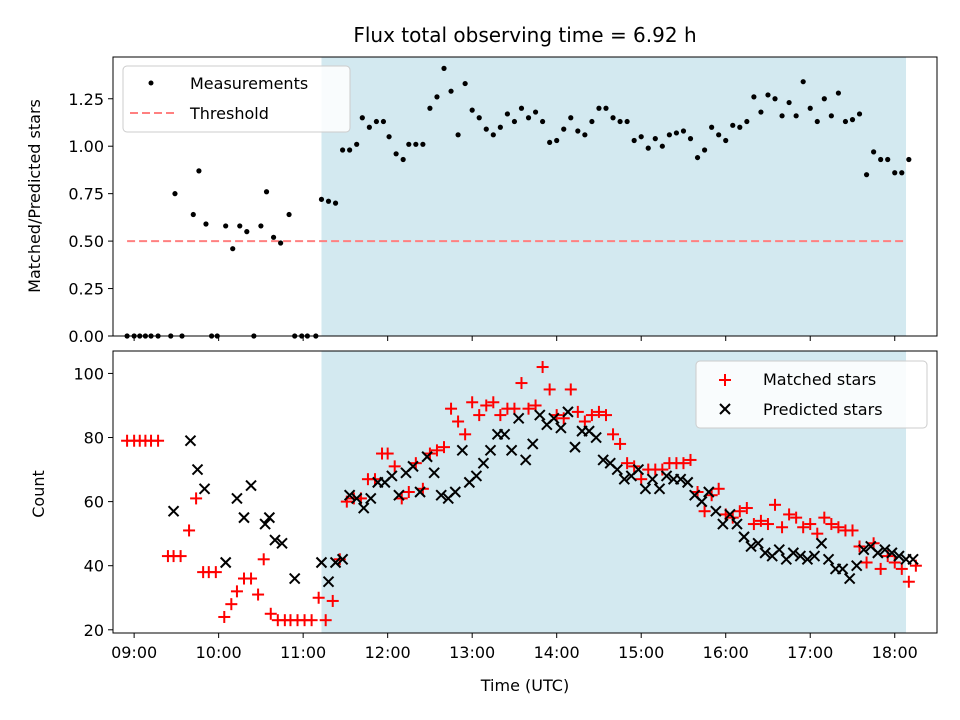 This screenshot has height=720, width=960. Describe the element at coordinates (472, 652) in the screenshot. I see `bottom-x-tick-label: 13:00` at that location.